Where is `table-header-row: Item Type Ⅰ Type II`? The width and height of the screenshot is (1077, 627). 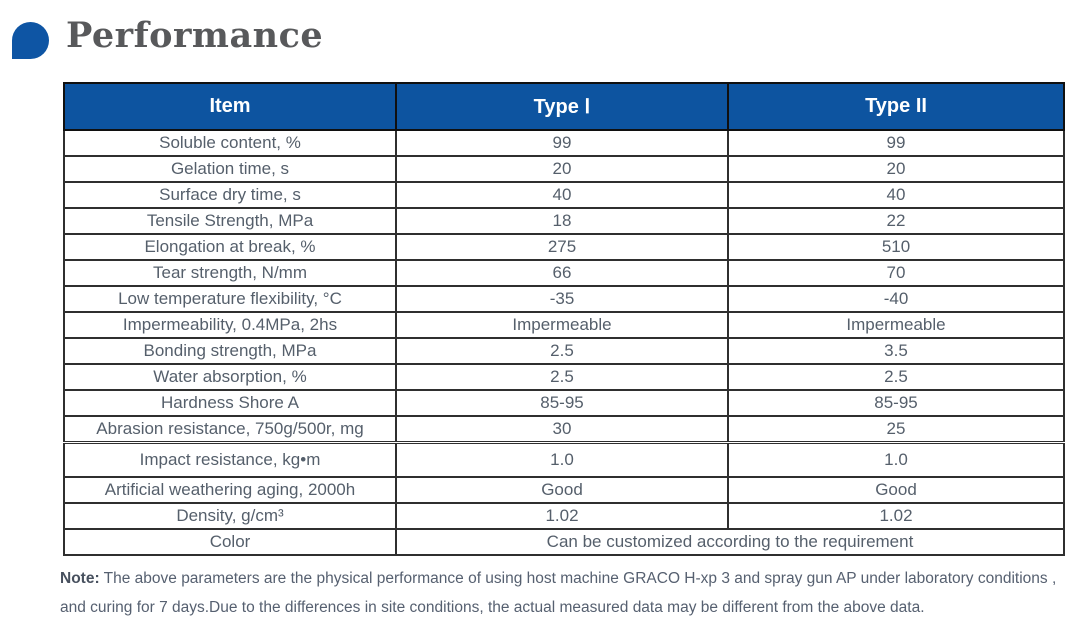 table-header-row: Item Type Ⅰ Type II is located at coordinates (564, 106).